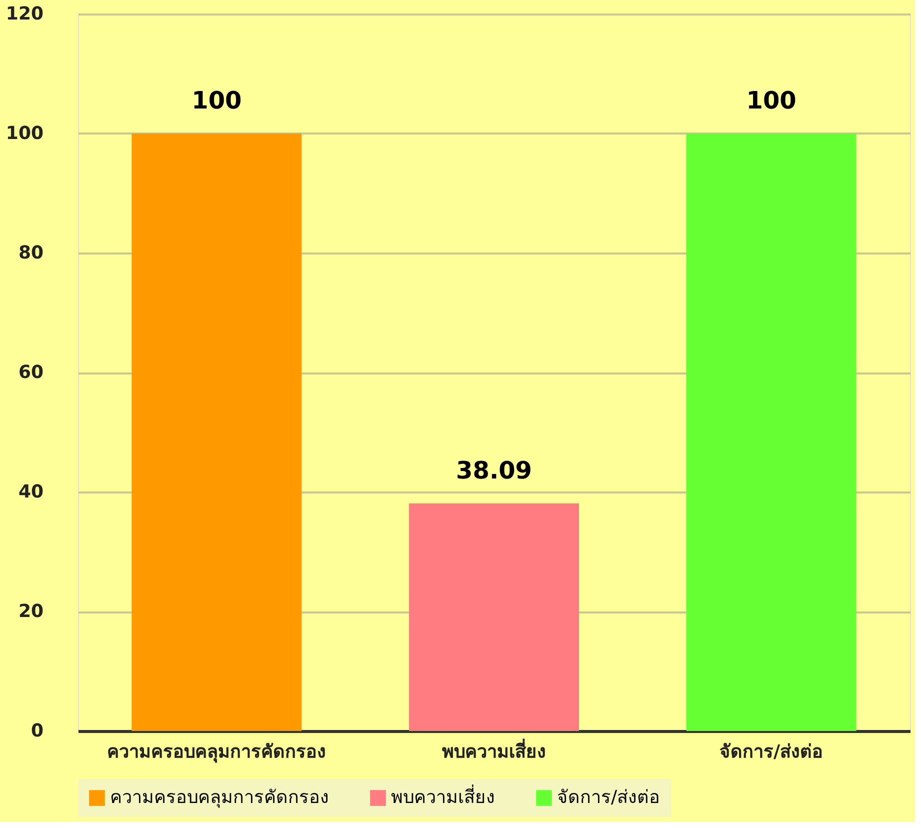 The width and height of the screenshot is (921, 828). Describe the element at coordinates (31, 492) in the screenshot. I see `y-tick-label: 40` at that location.